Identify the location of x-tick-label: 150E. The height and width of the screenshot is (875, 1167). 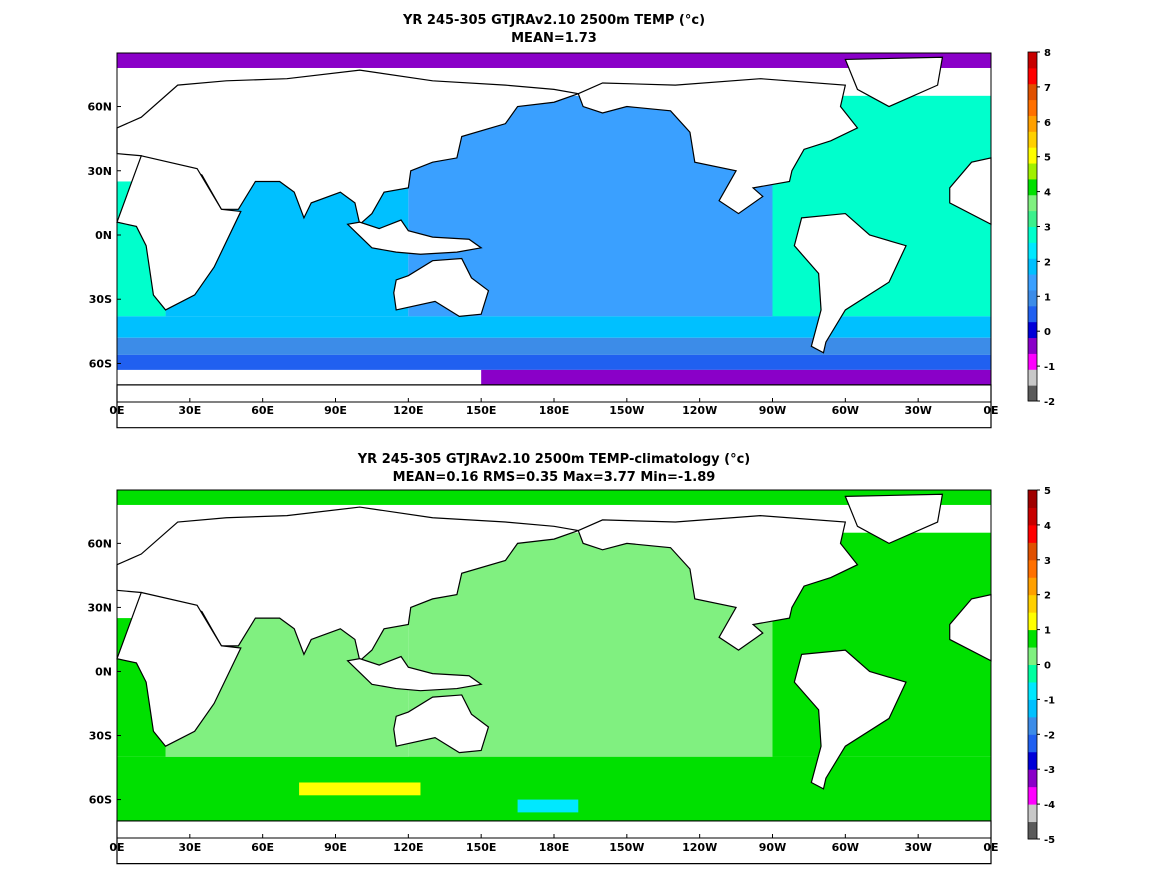
(481, 410).